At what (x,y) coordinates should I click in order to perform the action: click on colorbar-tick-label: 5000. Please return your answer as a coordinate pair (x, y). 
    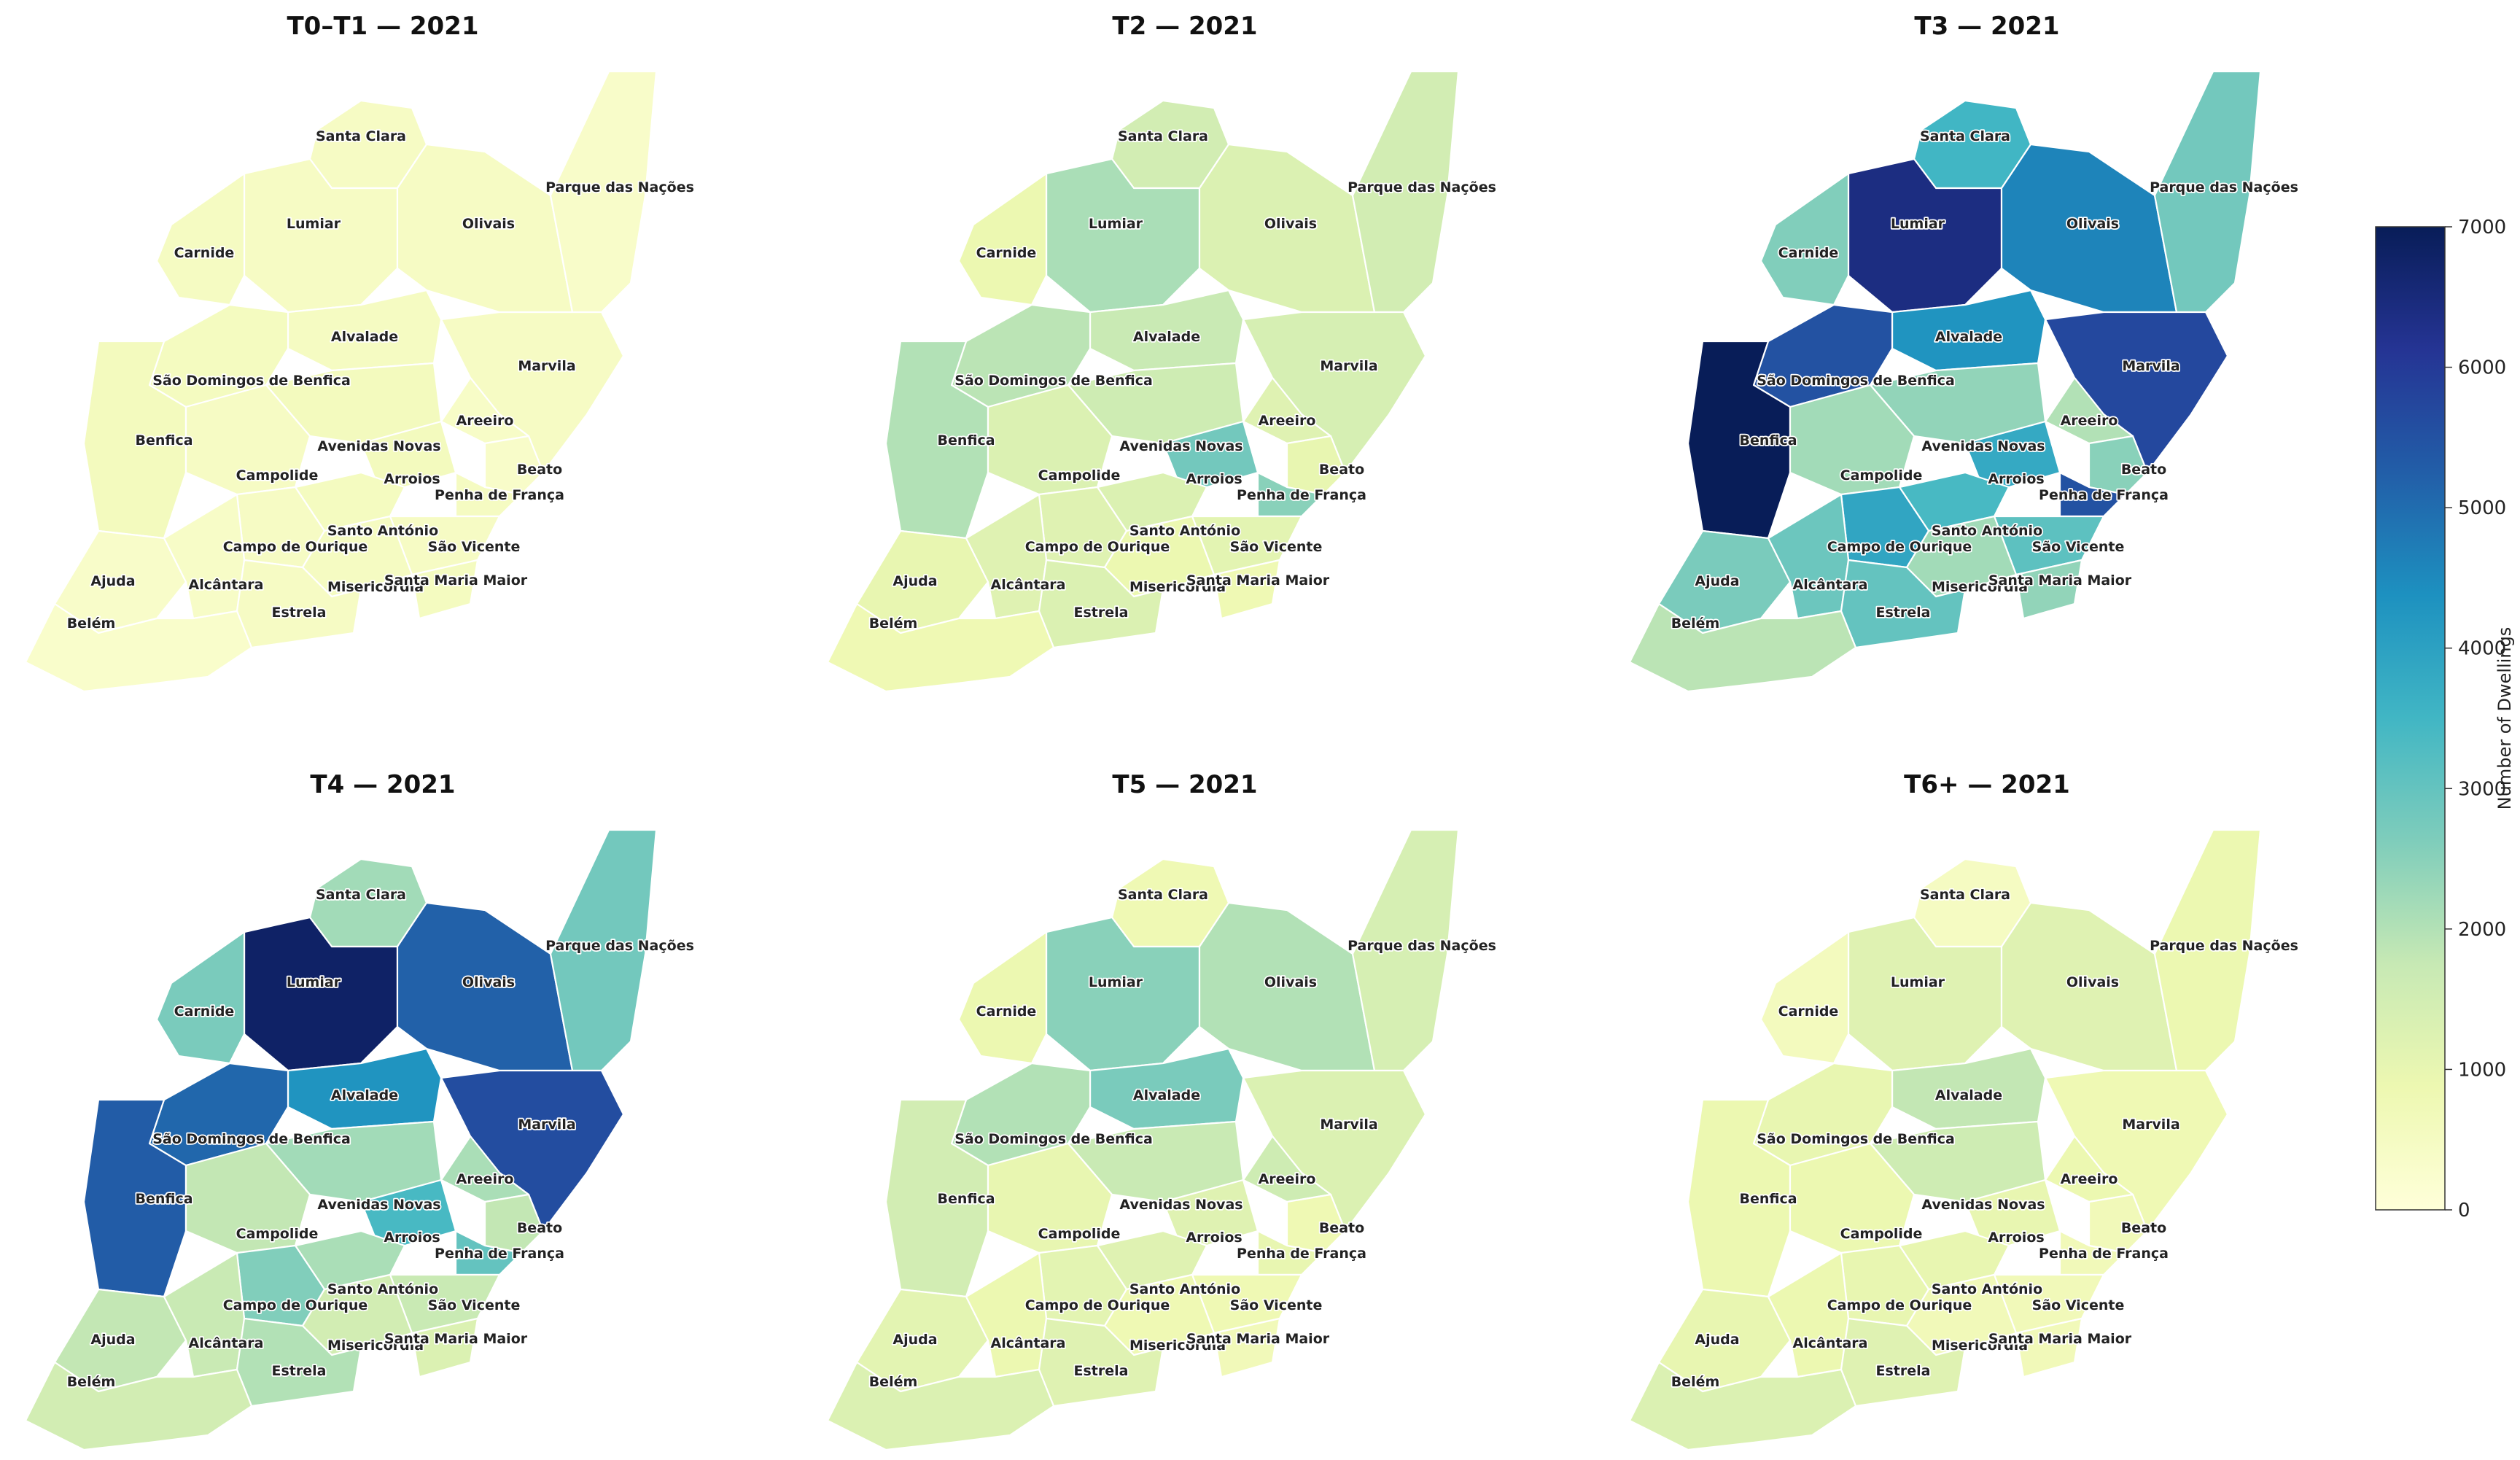
    Looking at the image, I should click on (2482, 508).